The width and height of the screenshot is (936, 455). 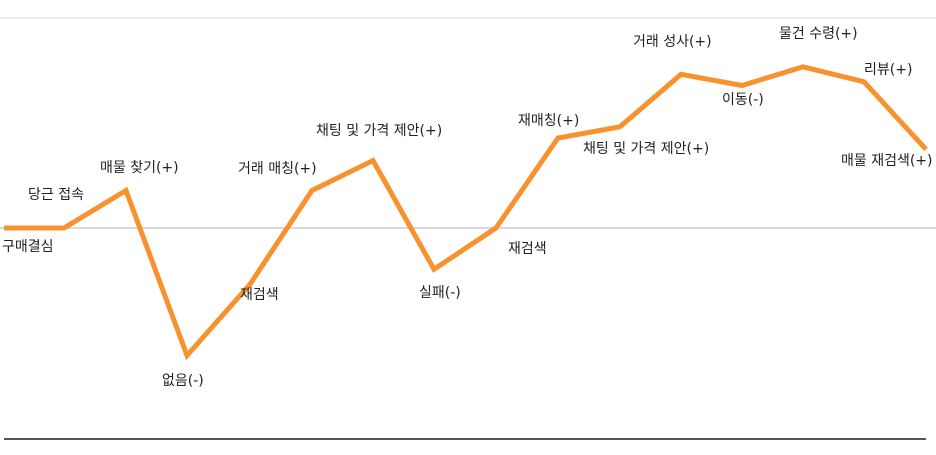 I want to click on data-label: 재매칭(+), so click(x=548, y=121).